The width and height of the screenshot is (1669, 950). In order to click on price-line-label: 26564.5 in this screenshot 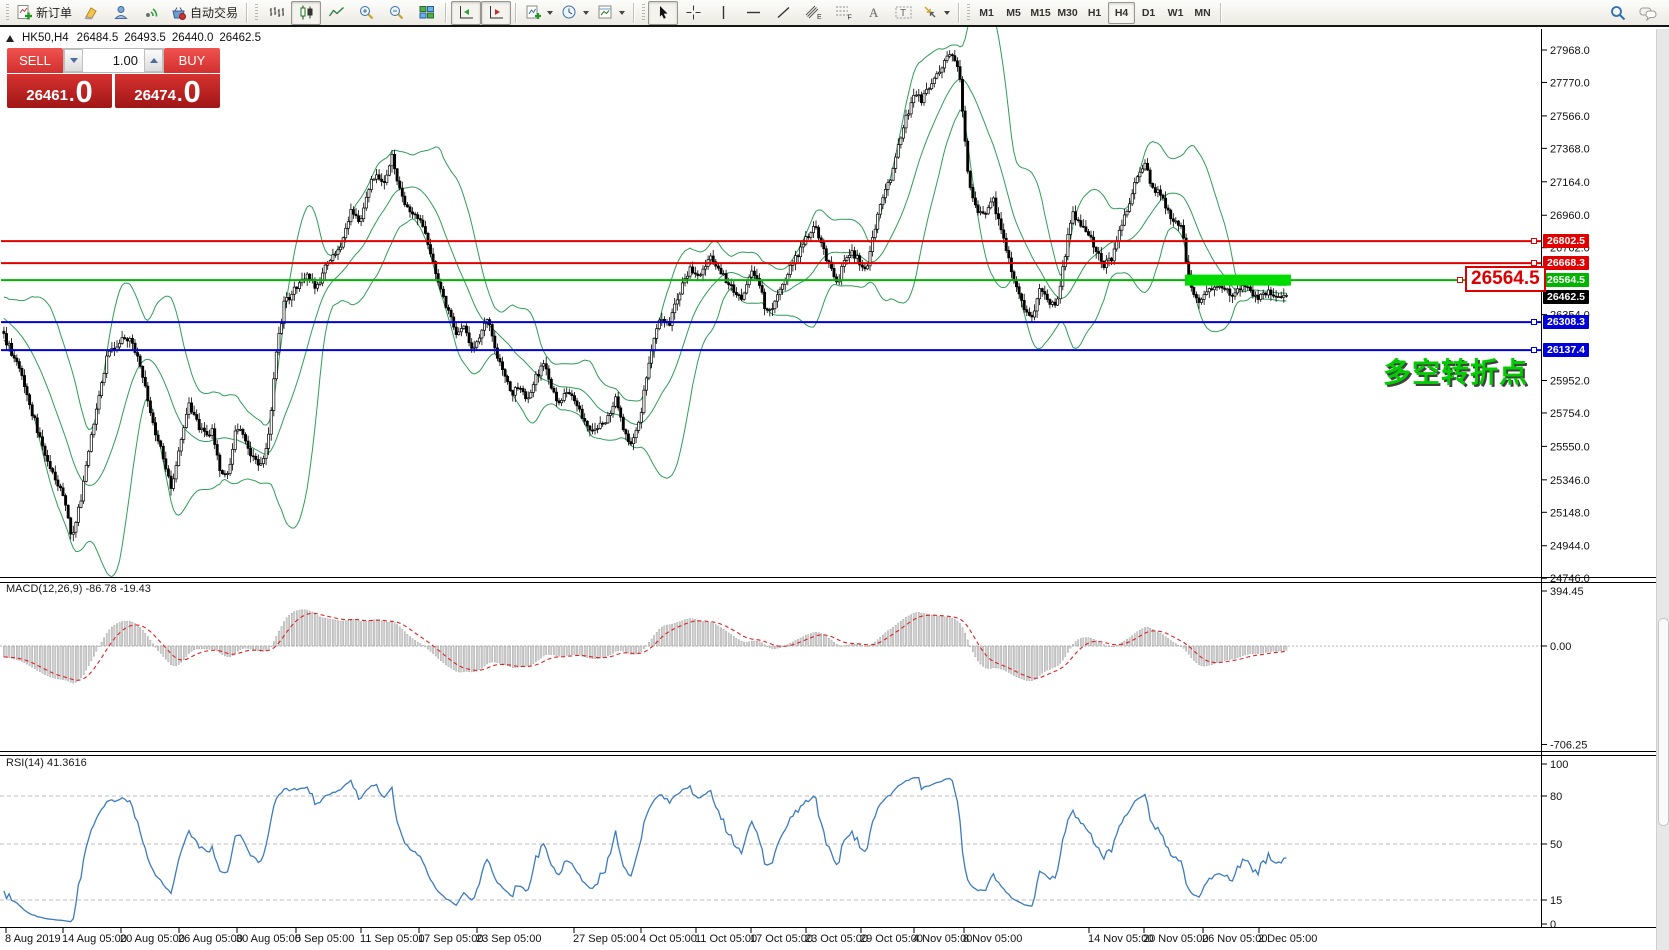, I will do `click(1566, 280)`.